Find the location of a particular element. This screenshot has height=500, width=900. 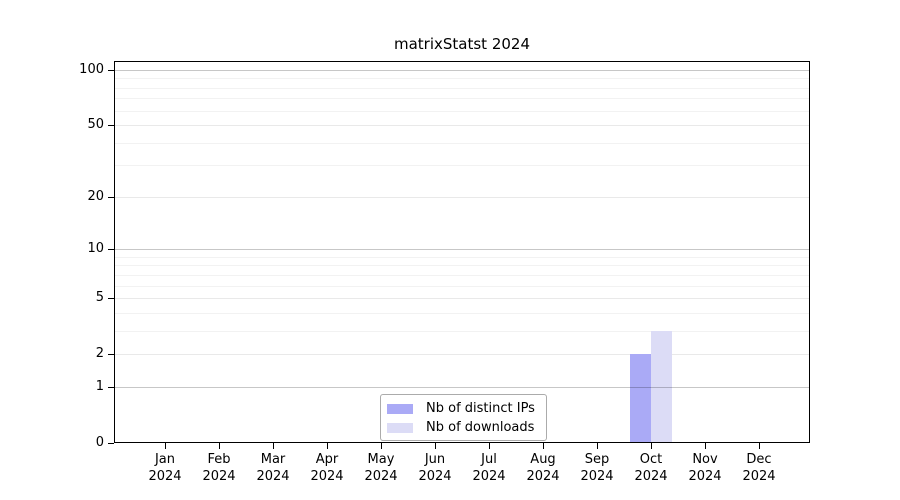

x-tick-apr is located at coordinates (327, 446).